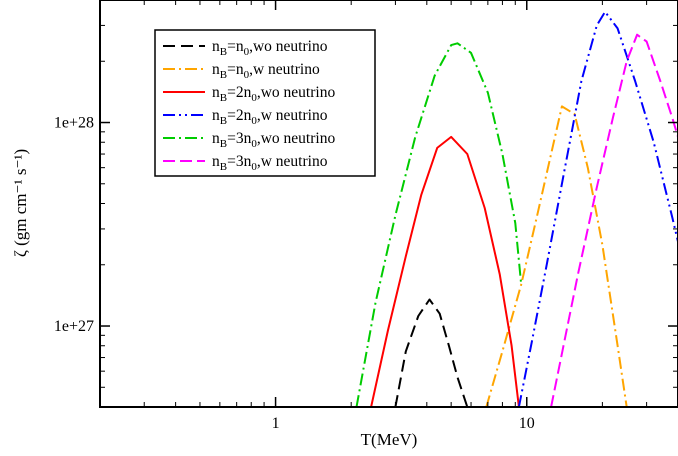 This screenshot has width=678, height=456. I want to click on x-tick-label: 10, so click(527, 423).